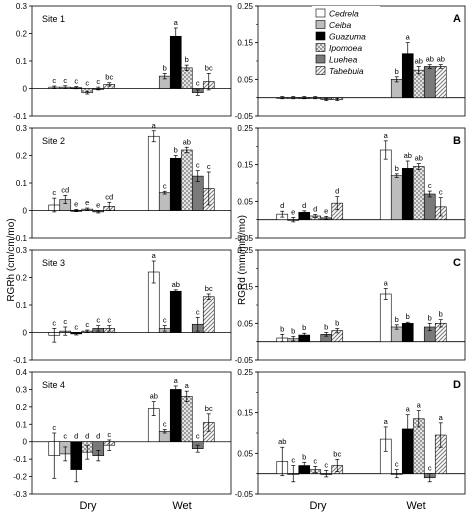 Image resolution: width=474 pixels, height=517 pixels. What do you see at coordinates (181, 506) in the screenshot?
I see `xlabel-wet-left: Wet` at bounding box center [181, 506].